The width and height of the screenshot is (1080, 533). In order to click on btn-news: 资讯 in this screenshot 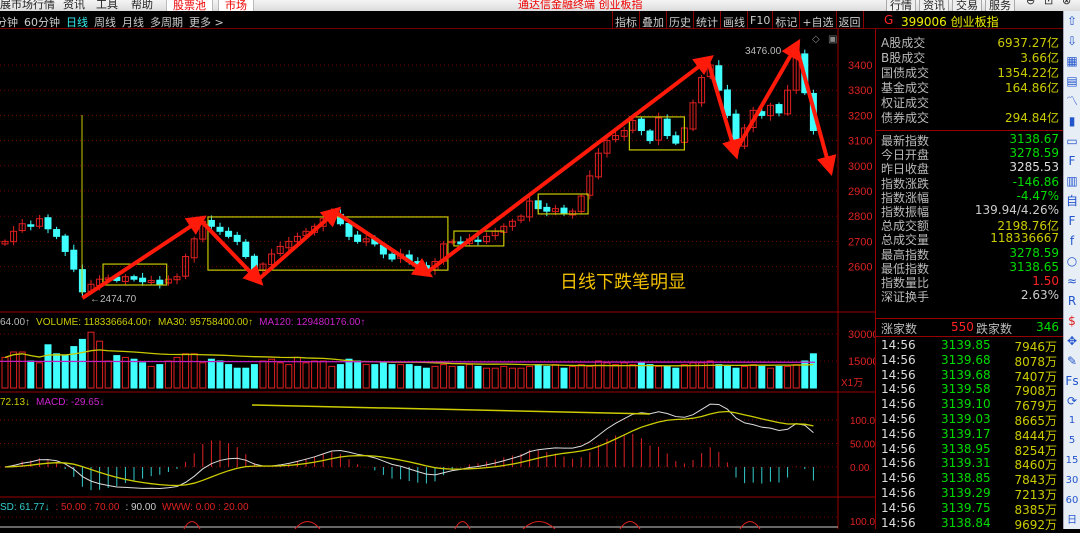, I will do `click(934, 5)`.